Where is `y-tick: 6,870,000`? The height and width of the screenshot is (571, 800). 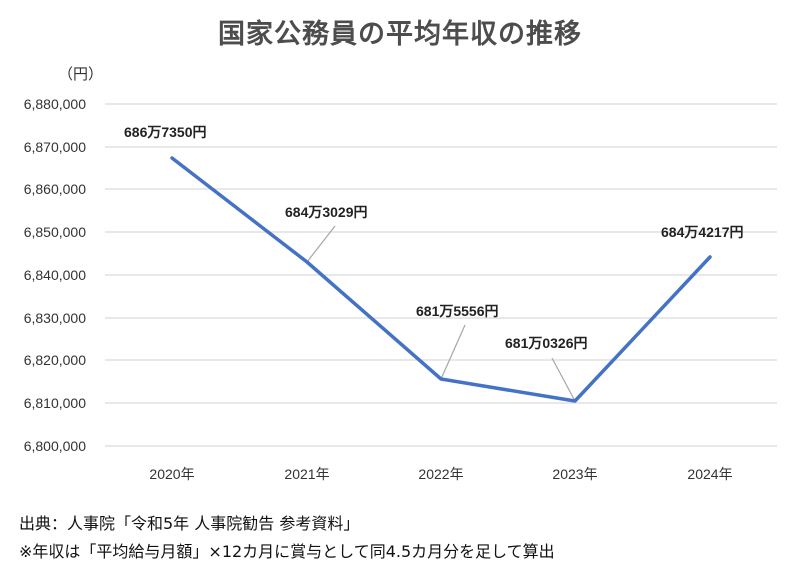 y-tick: 6,870,000 is located at coordinates (54, 147).